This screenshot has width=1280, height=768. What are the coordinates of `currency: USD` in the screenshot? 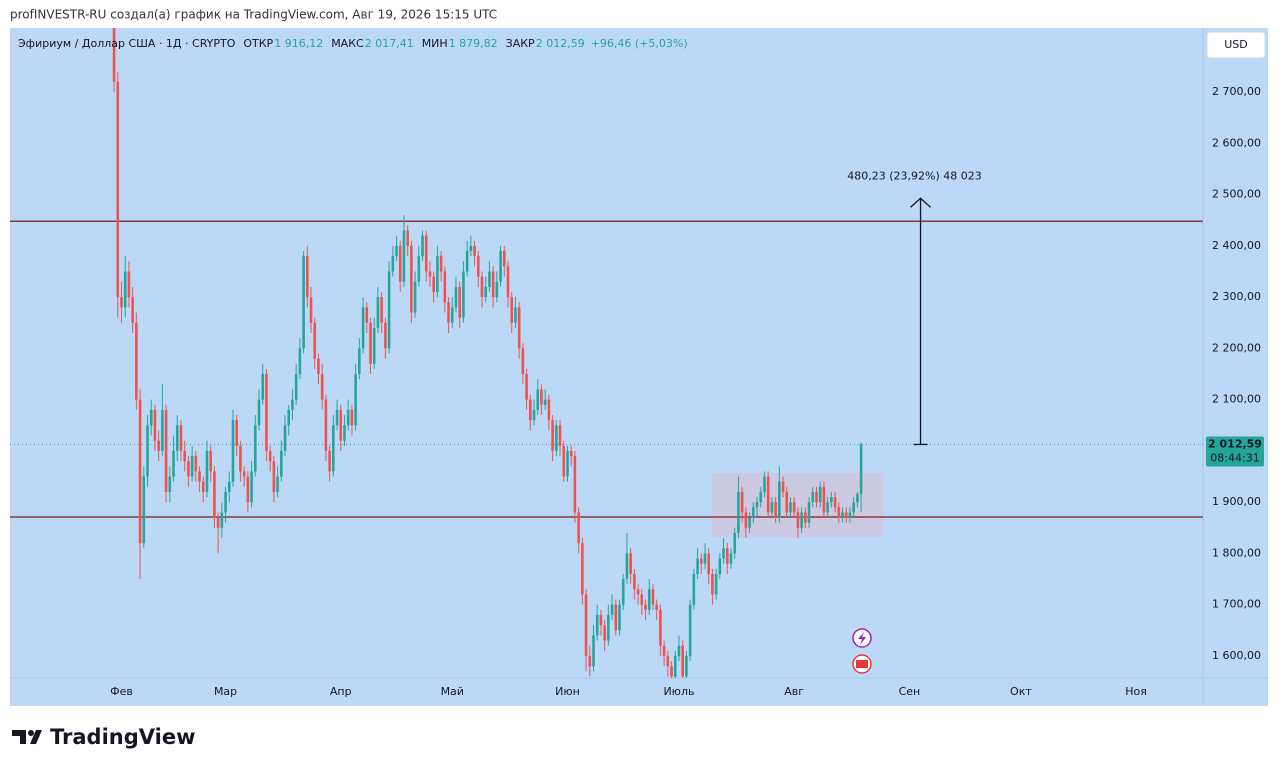 It's located at (1236, 44).